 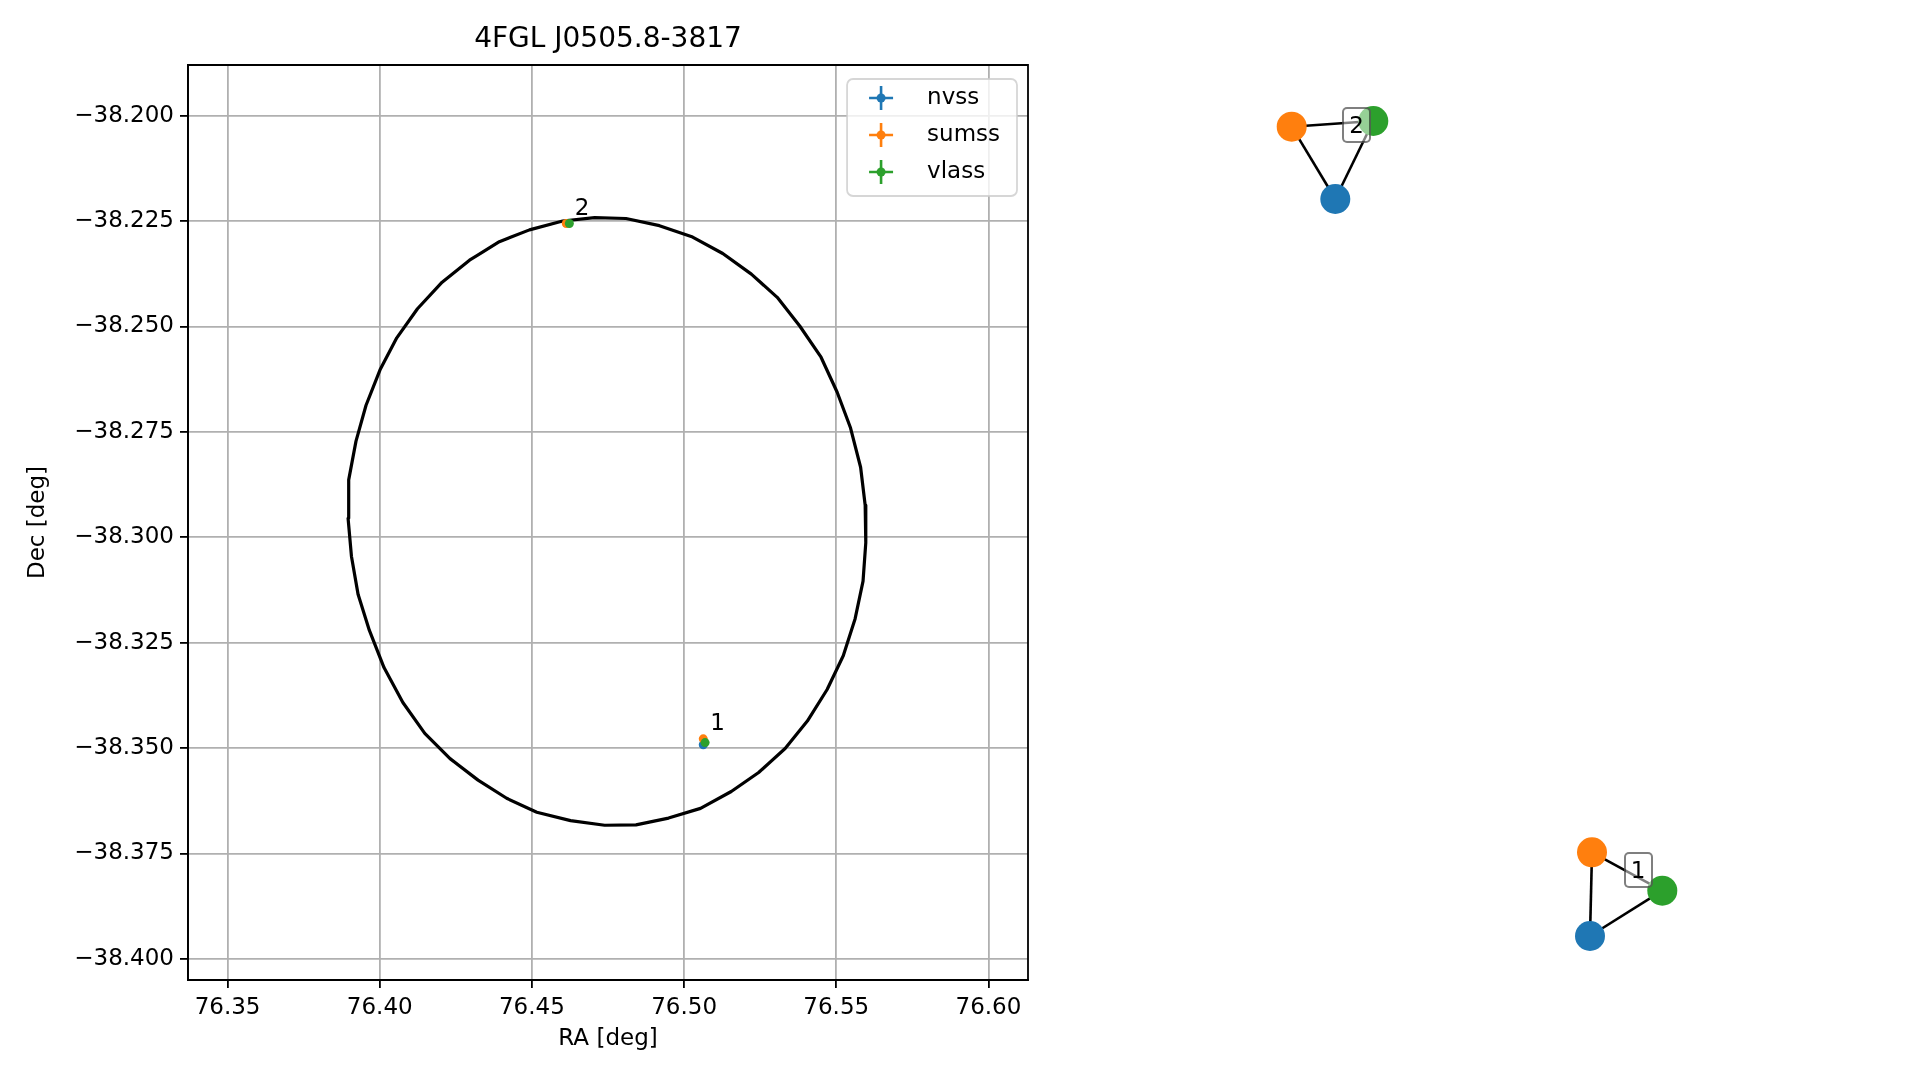 I want to click on annotation: 2, so click(x=582, y=206).